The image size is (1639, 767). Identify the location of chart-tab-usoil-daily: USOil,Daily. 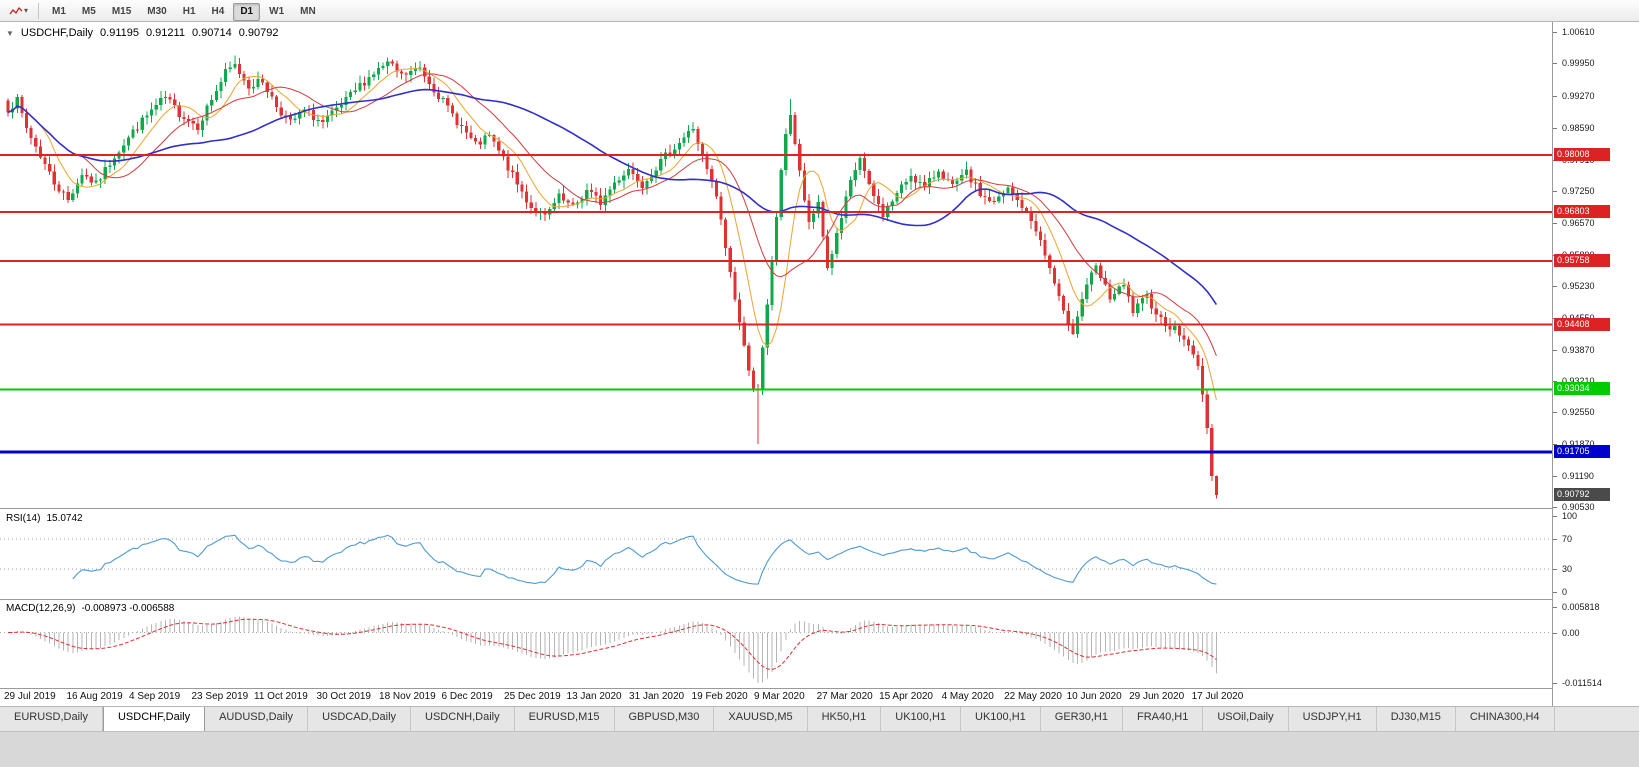
(1246, 719).